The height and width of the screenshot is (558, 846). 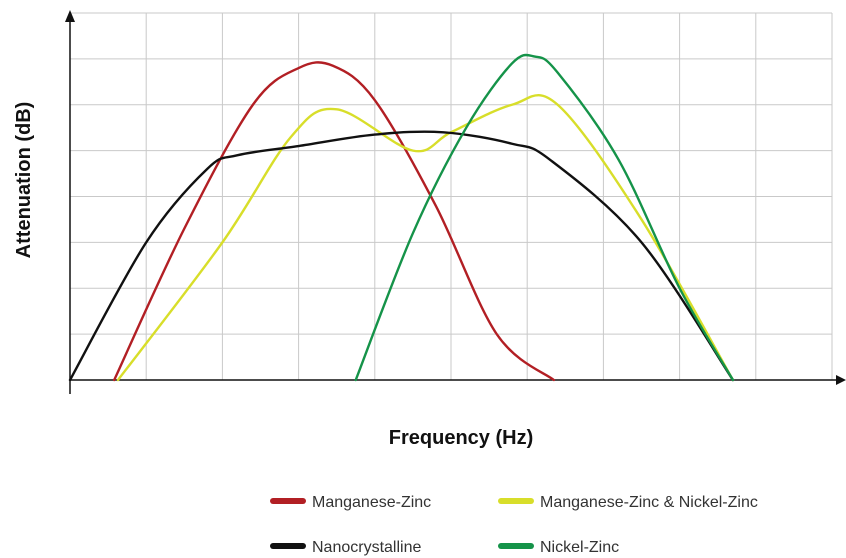 What do you see at coordinates (516, 501) in the screenshot?
I see `legend-swatch-manganese-zinc-nickel-zinc` at bounding box center [516, 501].